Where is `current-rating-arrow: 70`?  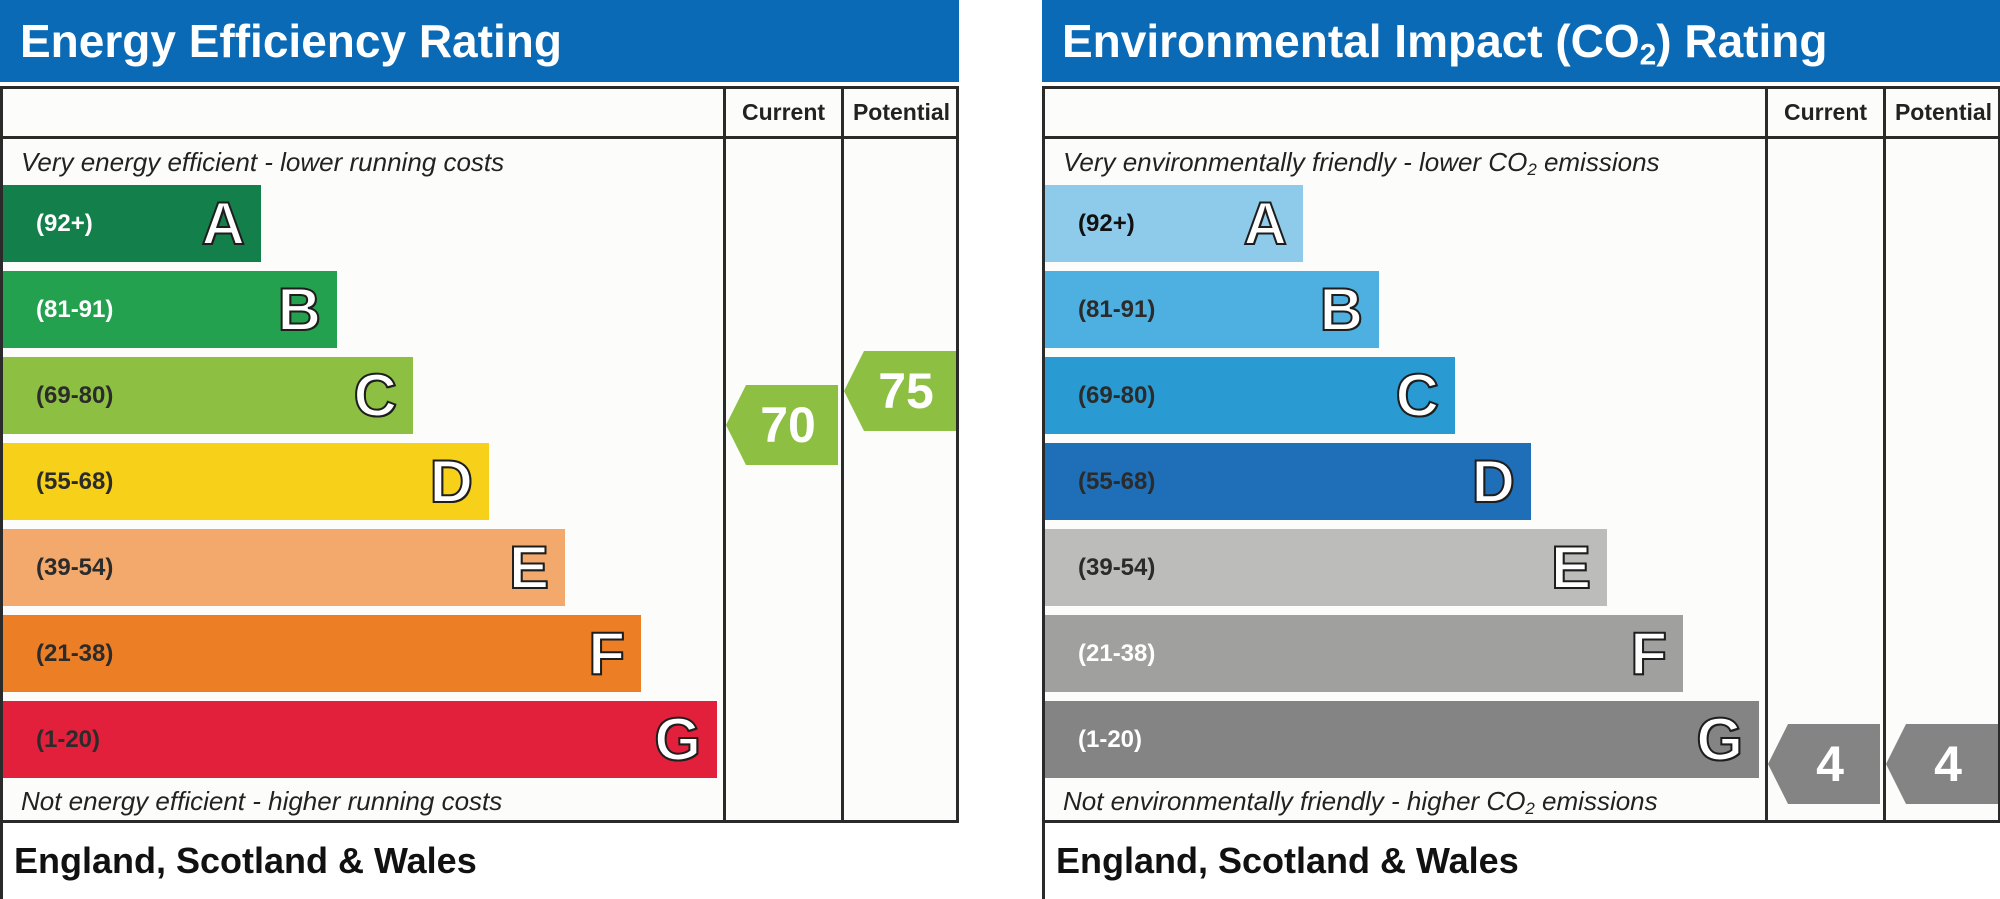
current-rating-arrow: 70 is located at coordinates (782, 425).